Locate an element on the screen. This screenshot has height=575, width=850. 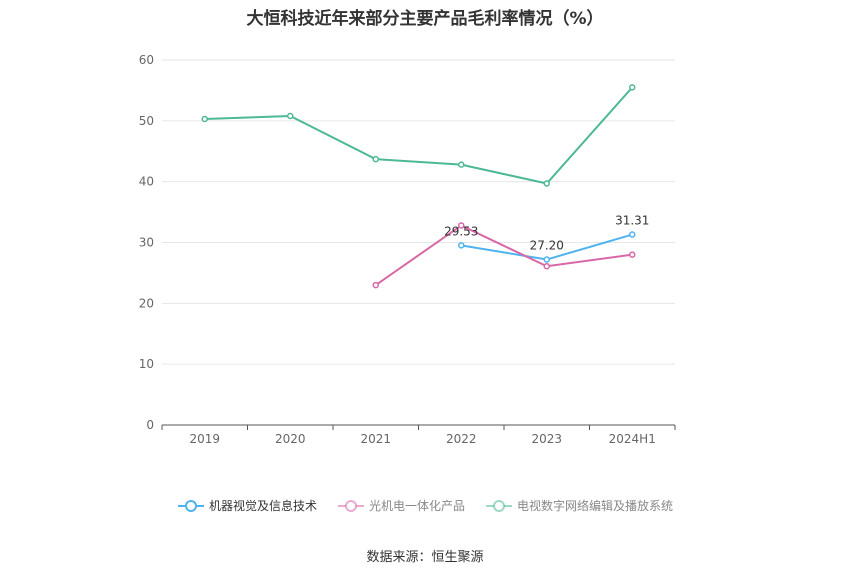
x-tick-label: 2020 is located at coordinates (290, 439).